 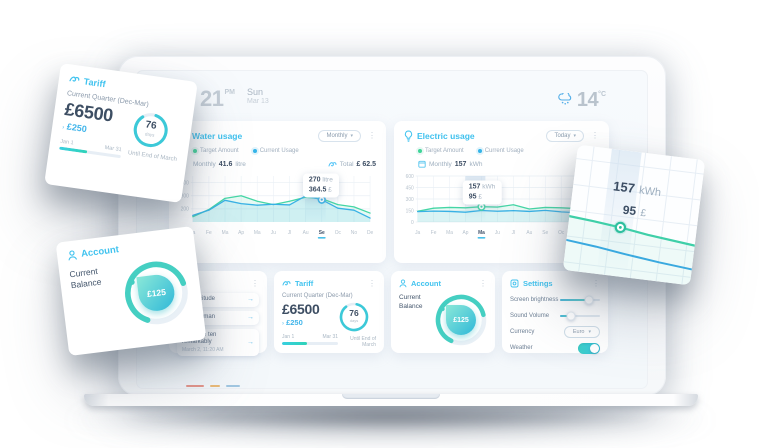 What do you see at coordinates (73, 255) in the screenshot?
I see `person-icon` at bounding box center [73, 255].